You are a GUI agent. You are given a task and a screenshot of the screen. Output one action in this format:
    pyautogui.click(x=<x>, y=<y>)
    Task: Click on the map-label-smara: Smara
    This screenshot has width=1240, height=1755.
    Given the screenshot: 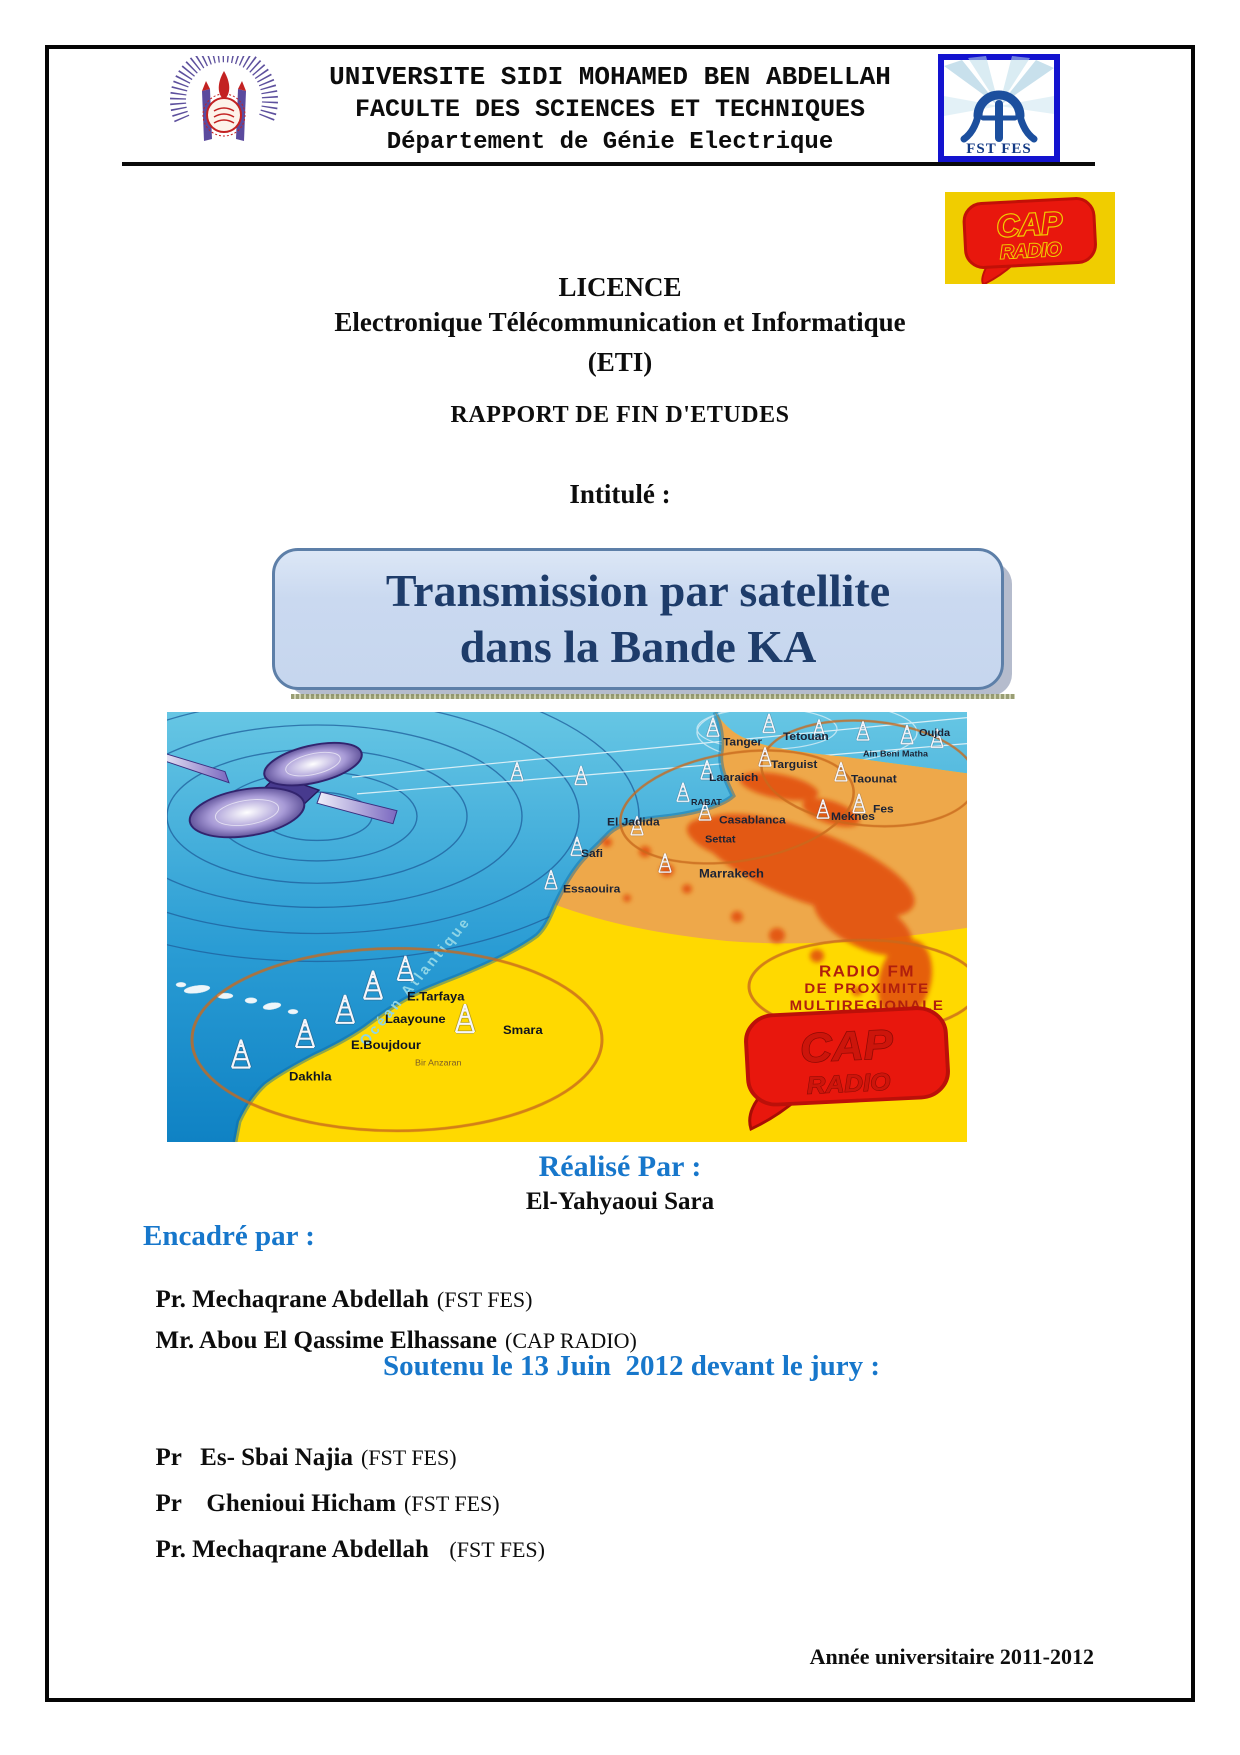 What is the action you would take?
    pyautogui.click(x=523, y=1029)
    